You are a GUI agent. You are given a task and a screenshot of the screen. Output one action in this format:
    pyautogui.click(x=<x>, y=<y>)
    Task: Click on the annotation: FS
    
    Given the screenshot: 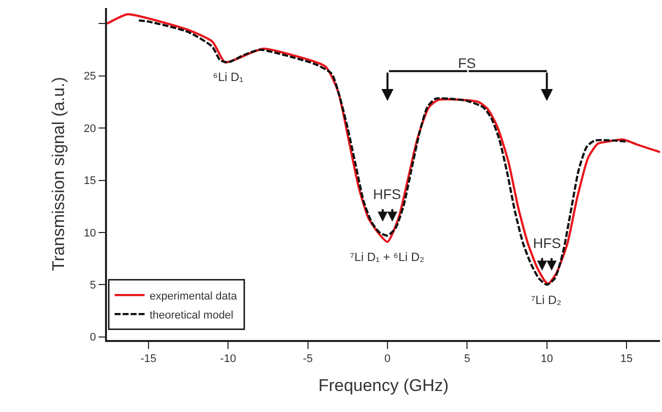 What is the action you would take?
    pyautogui.click(x=467, y=63)
    